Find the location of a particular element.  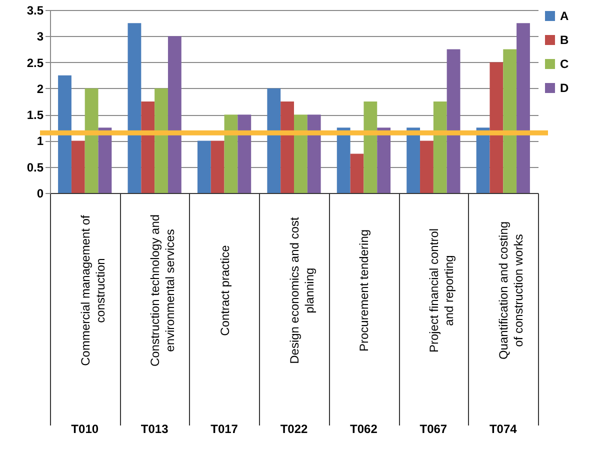

y-tick-label: 2.5 is located at coordinates (35, 63).